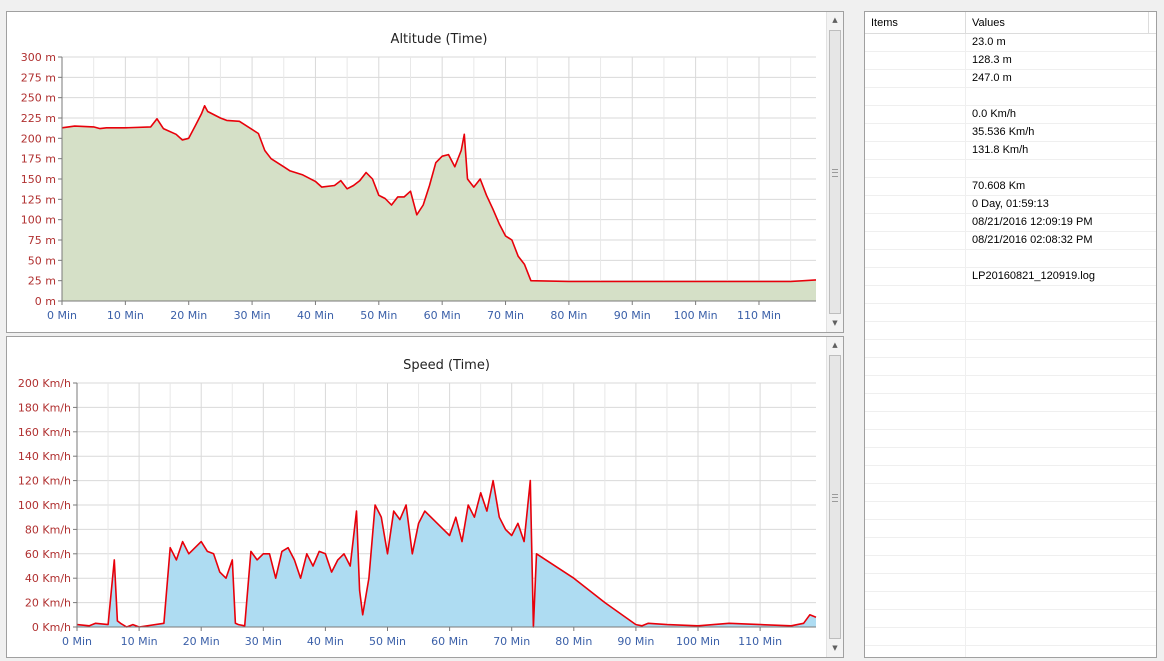 This screenshot has width=1164, height=661. What do you see at coordinates (1010, 43) in the screenshot?
I see `list-item: 23.0 m` at bounding box center [1010, 43].